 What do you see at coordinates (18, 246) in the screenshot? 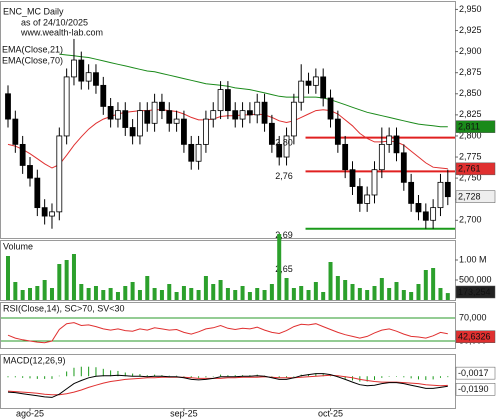
I see `pane-title: Volume` at bounding box center [18, 246].